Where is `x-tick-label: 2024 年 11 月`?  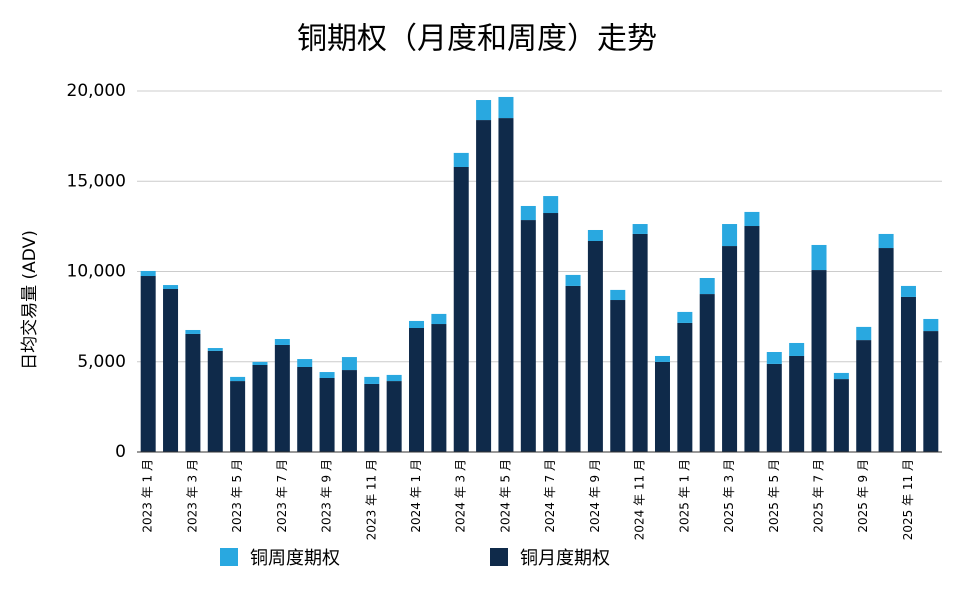 x-tick-label: 2024 年 11 月 is located at coordinates (640, 499).